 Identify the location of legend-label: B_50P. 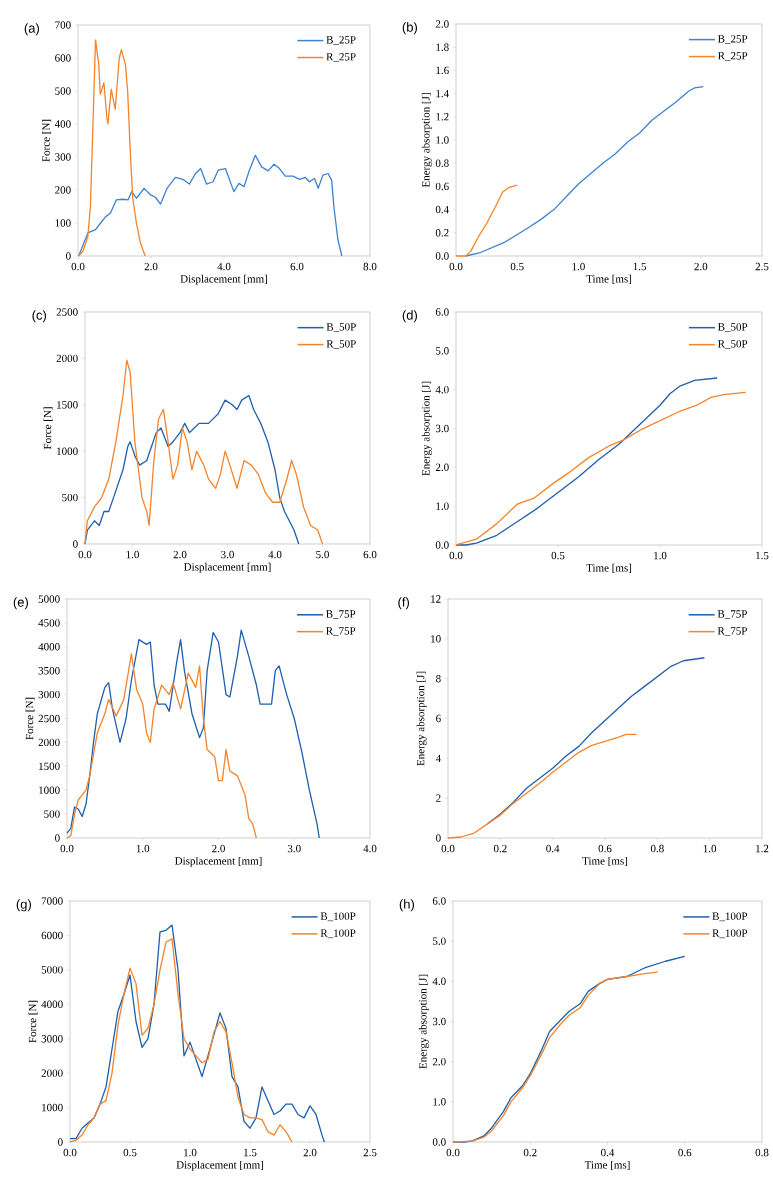
(341, 327).